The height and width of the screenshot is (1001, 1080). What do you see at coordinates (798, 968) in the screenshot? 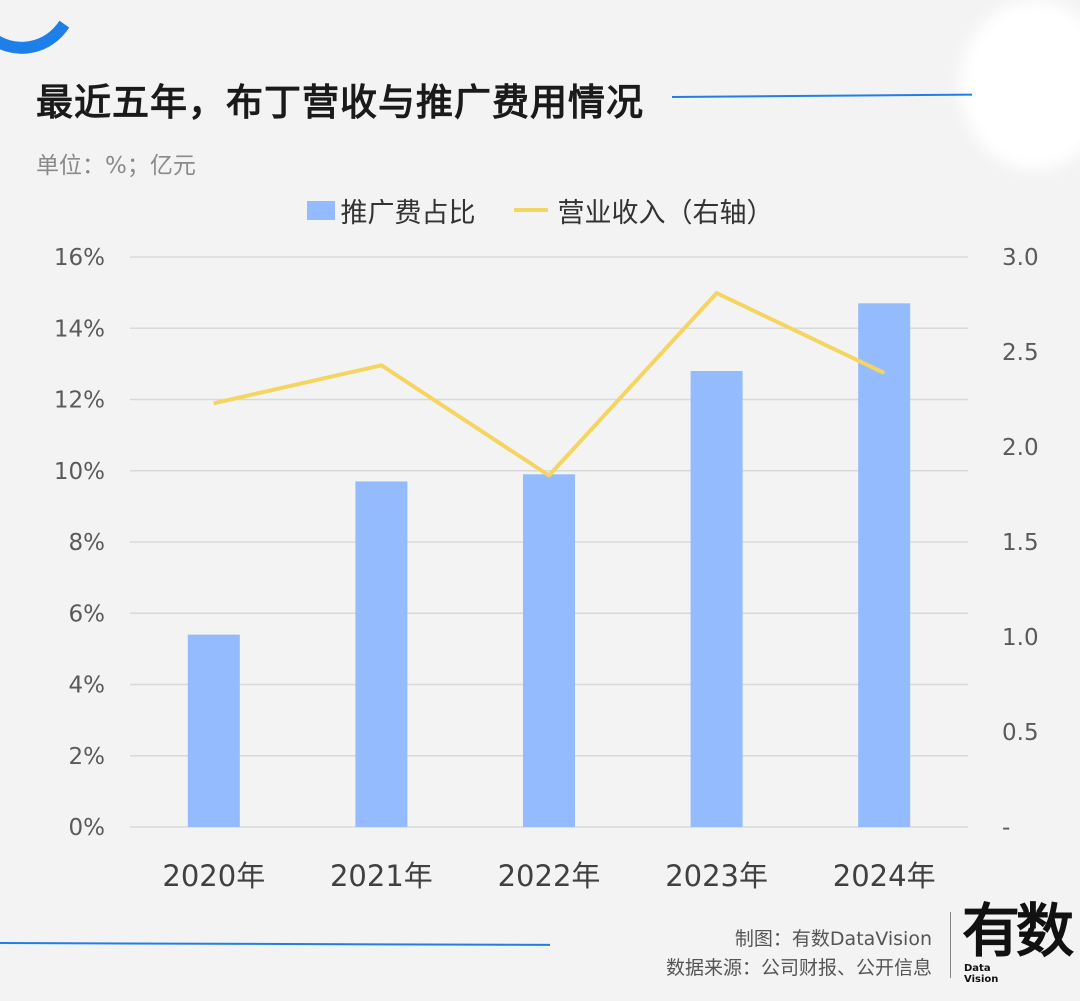
I see `credit-source: 数据来源：公司财报、公开信息` at bounding box center [798, 968].